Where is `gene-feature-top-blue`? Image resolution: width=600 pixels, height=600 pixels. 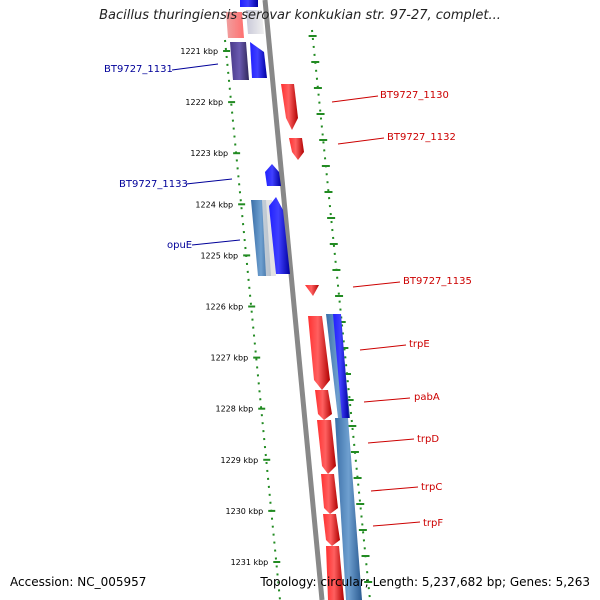
gene-feature-top-blue is located at coordinates (249, 3).